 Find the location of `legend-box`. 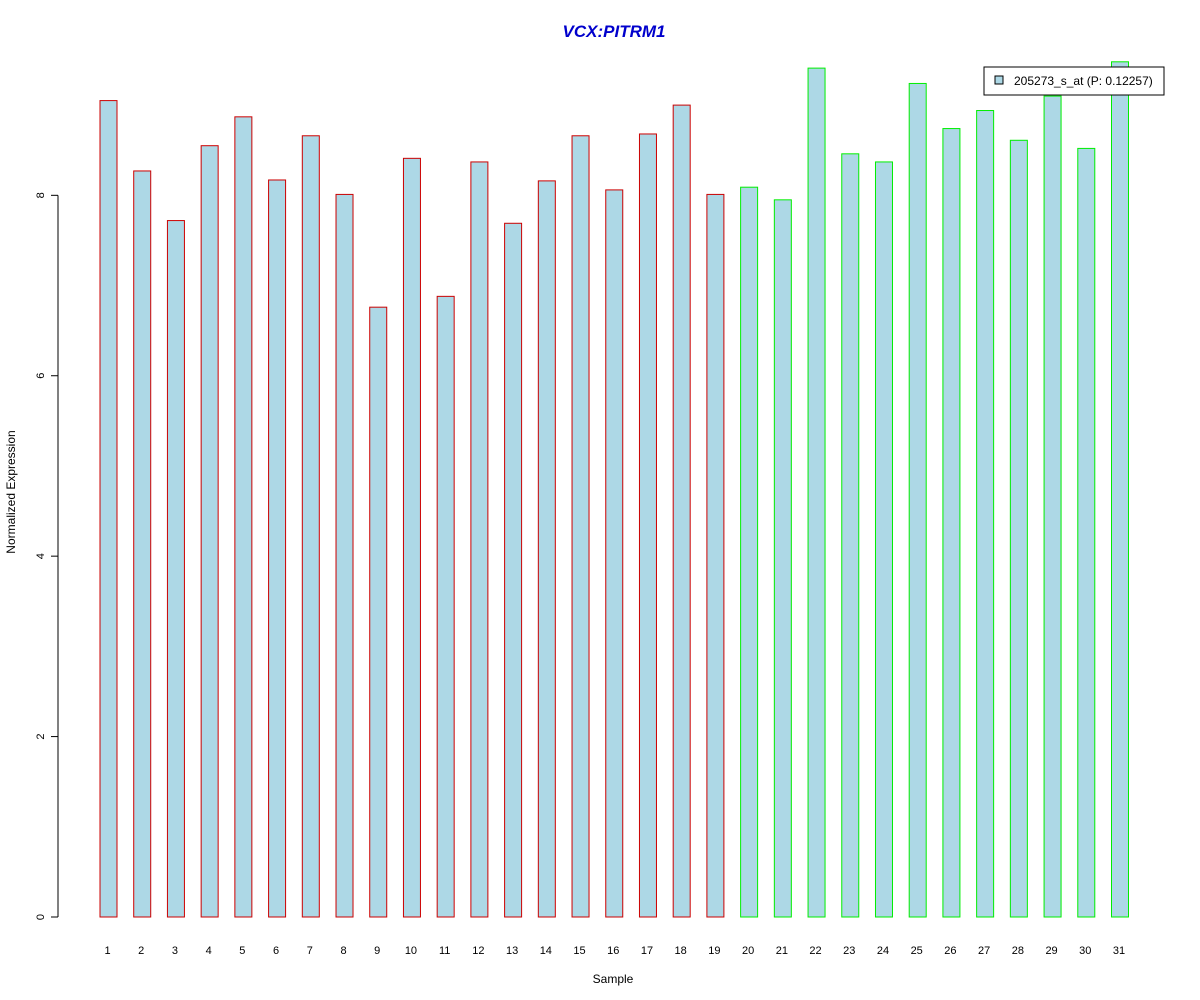

legend-box is located at coordinates (1074, 81).